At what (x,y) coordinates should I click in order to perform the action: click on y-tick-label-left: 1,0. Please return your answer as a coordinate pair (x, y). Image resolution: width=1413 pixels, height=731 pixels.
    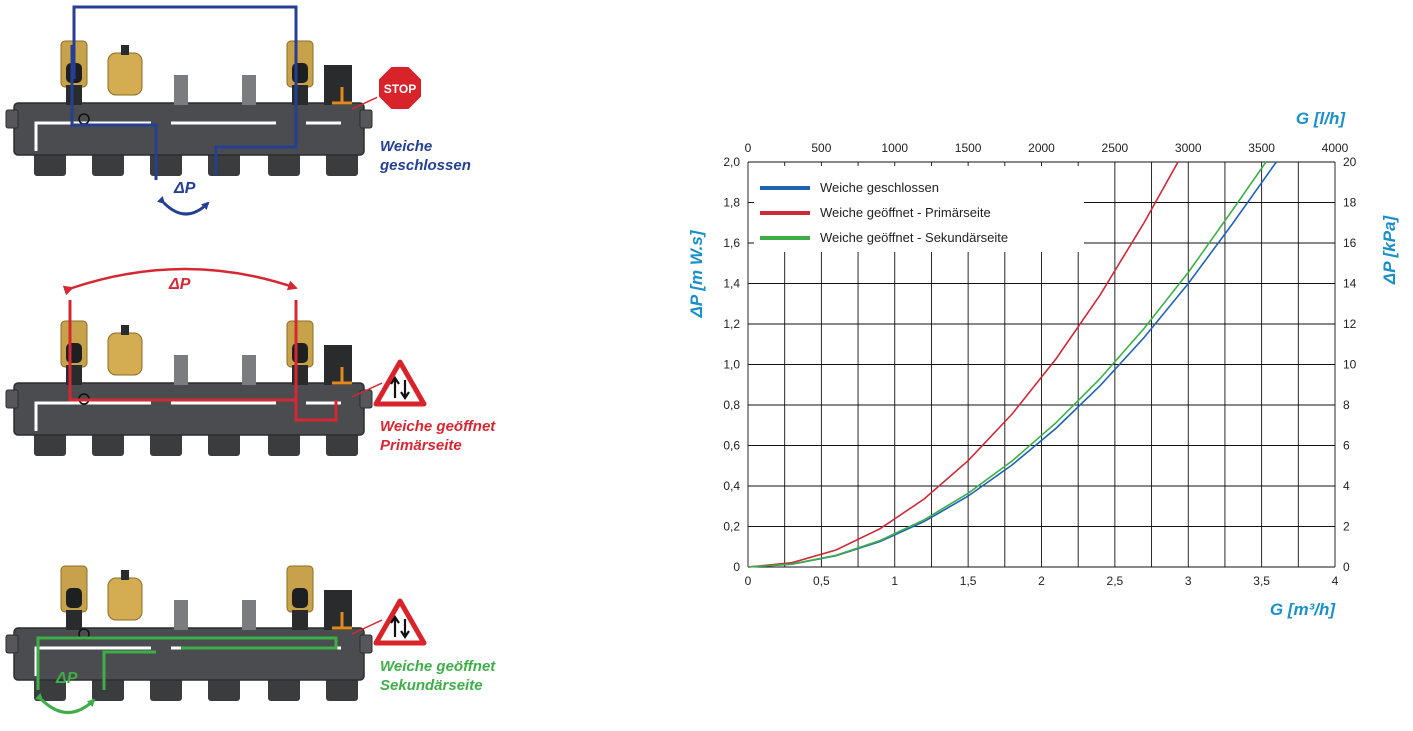
    Looking at the image, I should click on (731, 365).